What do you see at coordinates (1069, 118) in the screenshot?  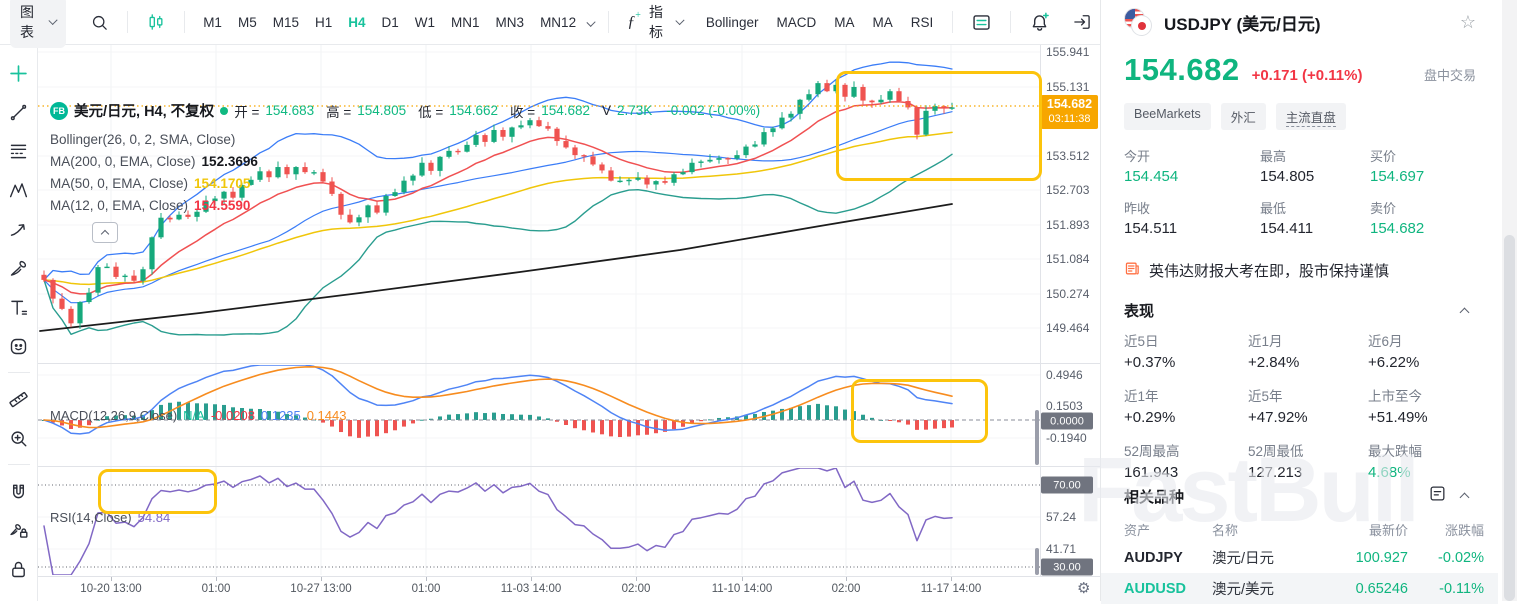 I see `bar-countdown: 03:11:38` at bounding box center [1069, 118].